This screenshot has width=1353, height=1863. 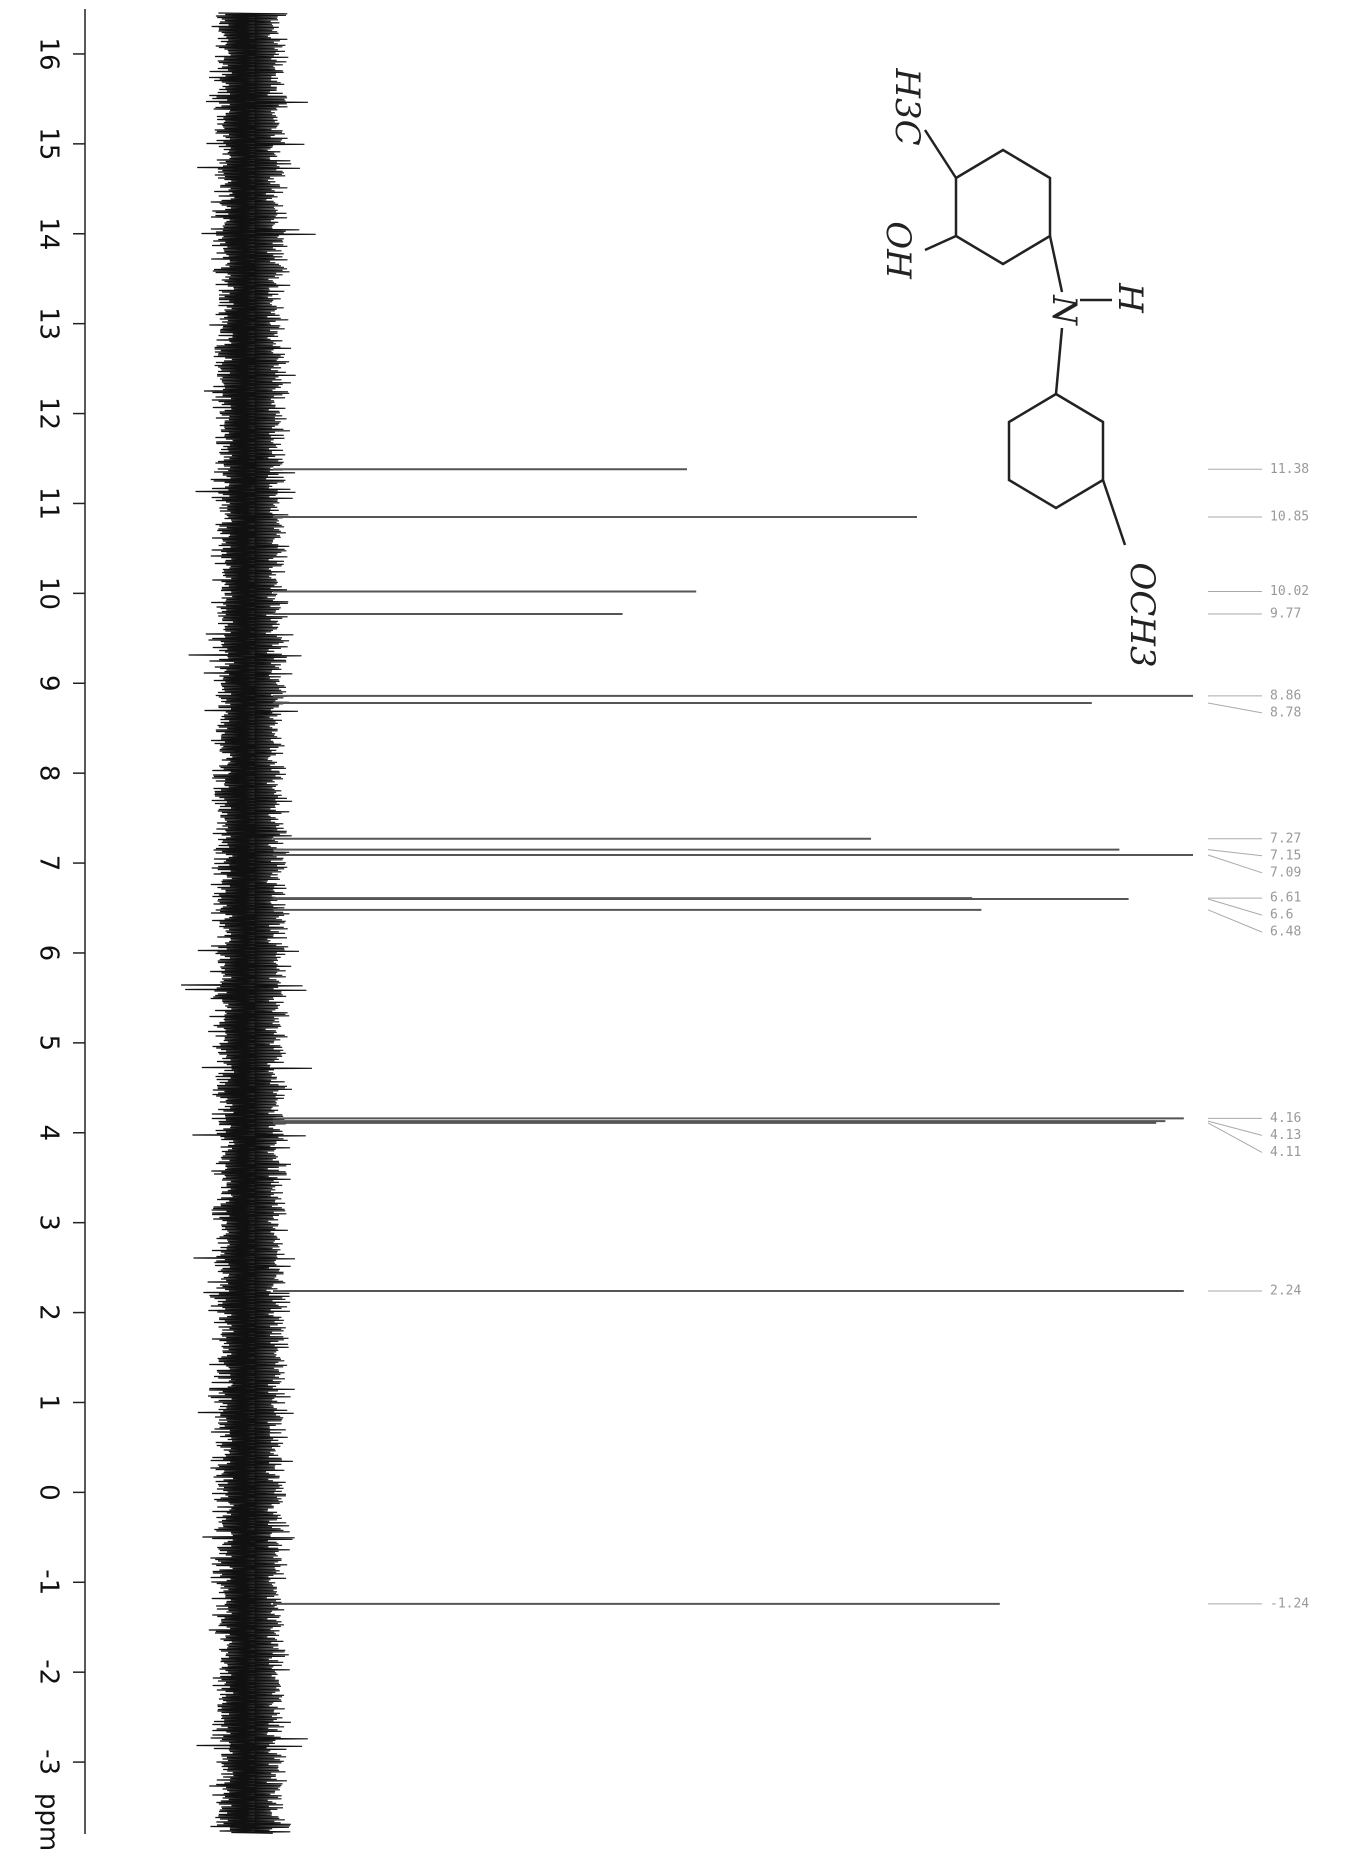 I want to click on x-tick-label: 3, so click(x=49, y=1222).